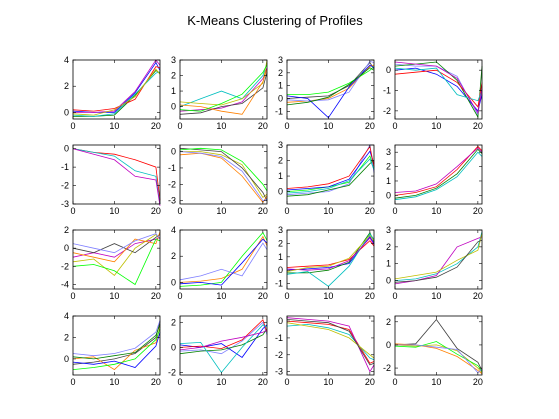  Describe the element at coordinates (65, 204) in the screenshot. I see `y-tick-label: -3` at that location.